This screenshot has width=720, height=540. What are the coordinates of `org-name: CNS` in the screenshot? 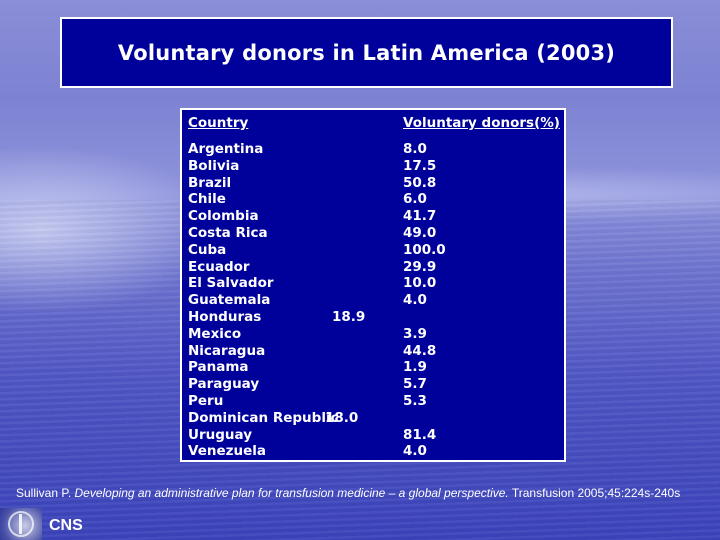 It's located at (66, 525).